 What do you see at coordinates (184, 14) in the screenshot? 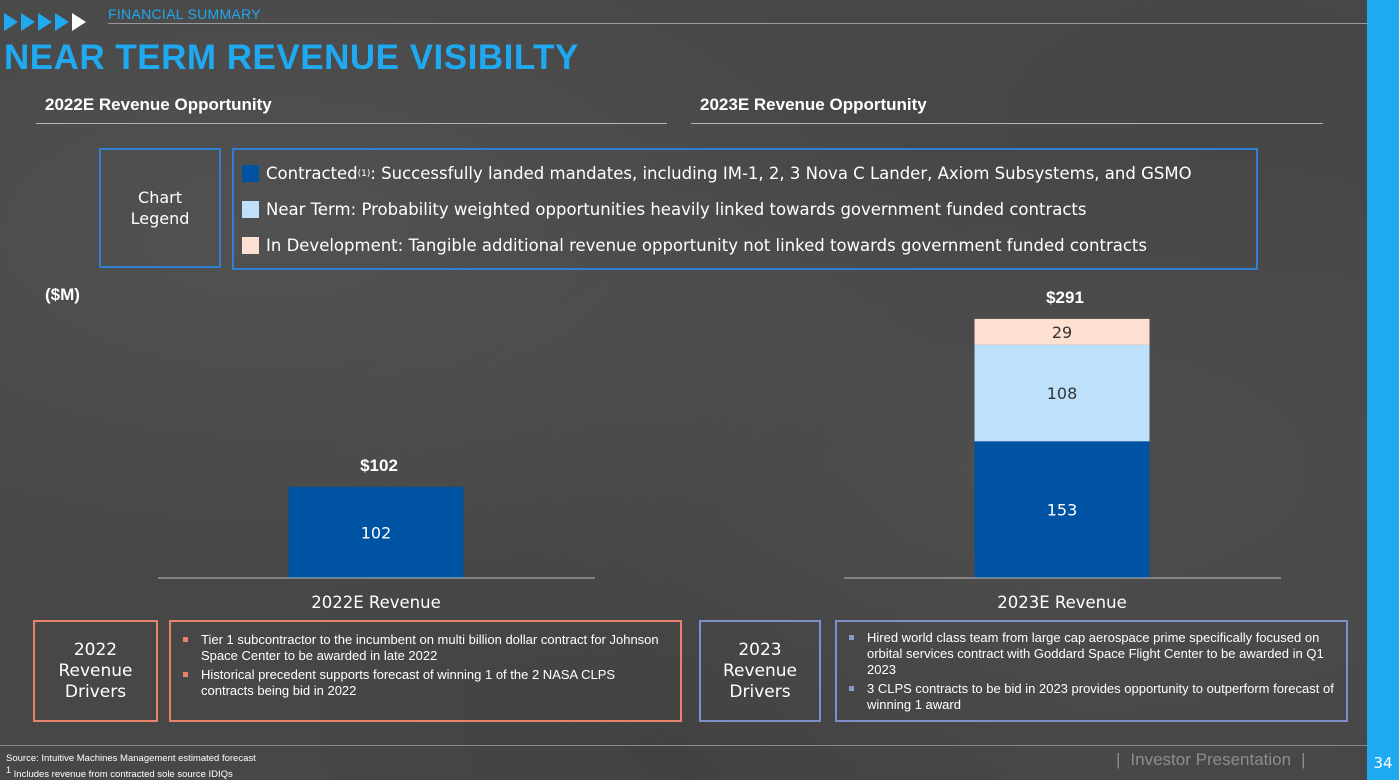
I see `section-label: FINANCIAL SUMMARY` at bounding box center [184, 14].